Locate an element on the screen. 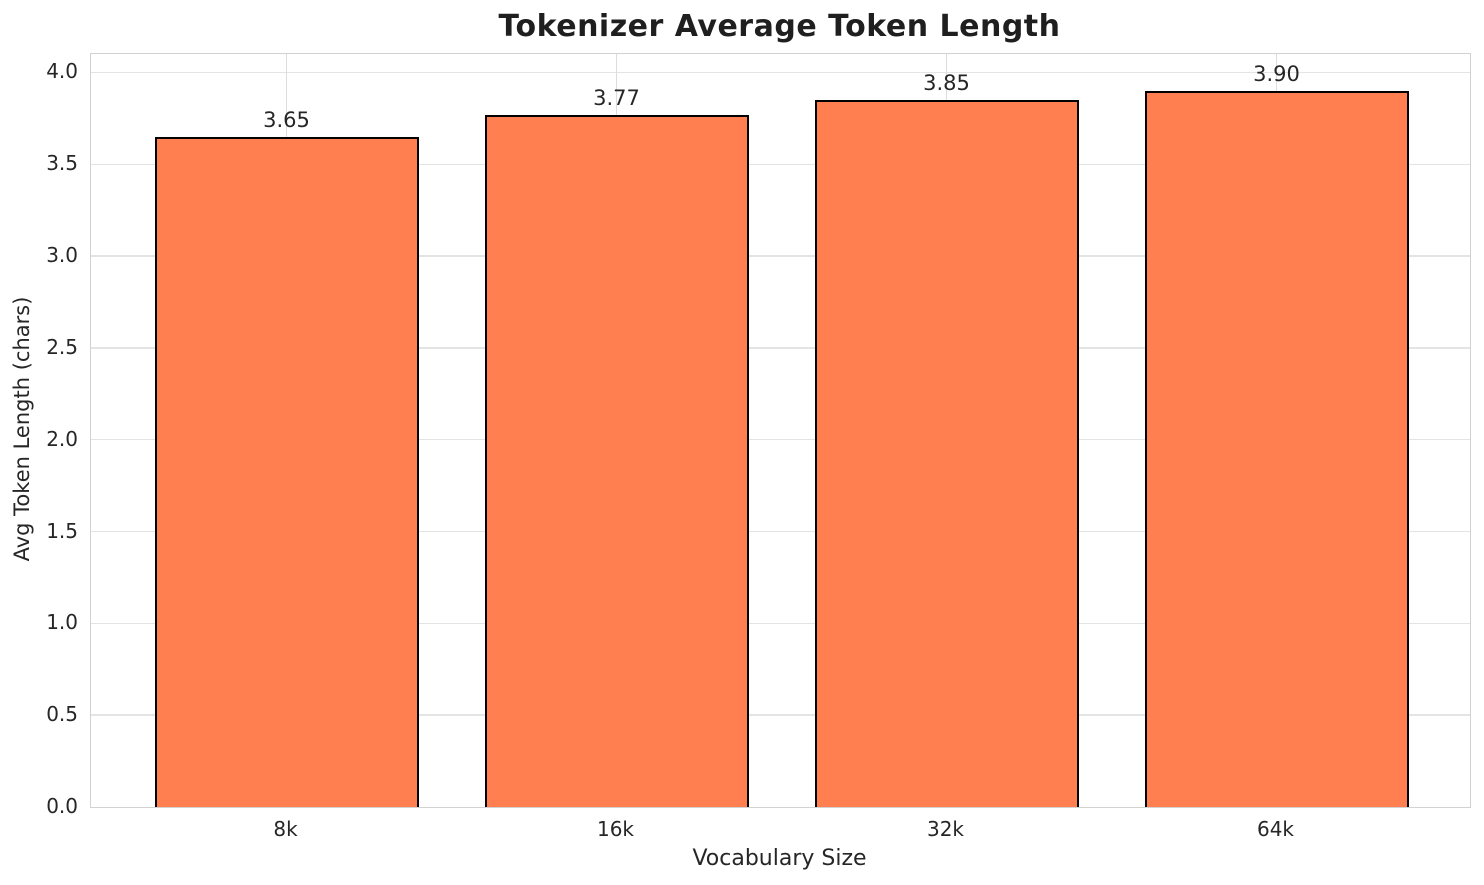 This screenshot has width=1484, height=885. bar-value-label: 3.77 is located at coordinates (616, 97).